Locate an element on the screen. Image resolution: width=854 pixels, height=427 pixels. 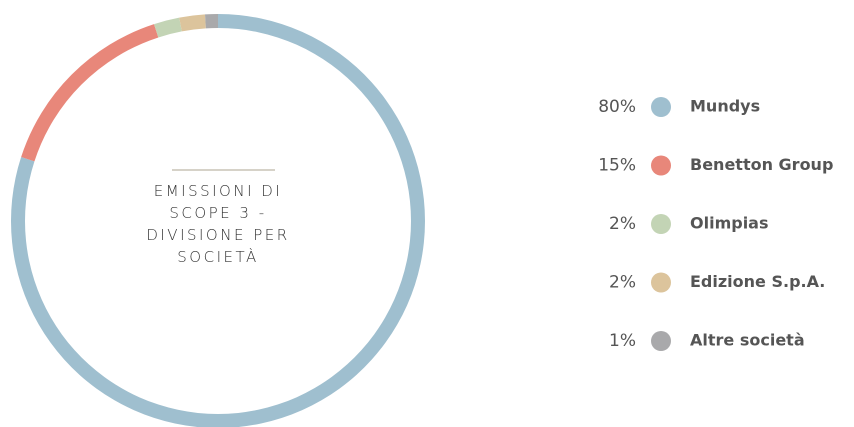
legend-label: Olimpias is located at coordinates (729, 223).